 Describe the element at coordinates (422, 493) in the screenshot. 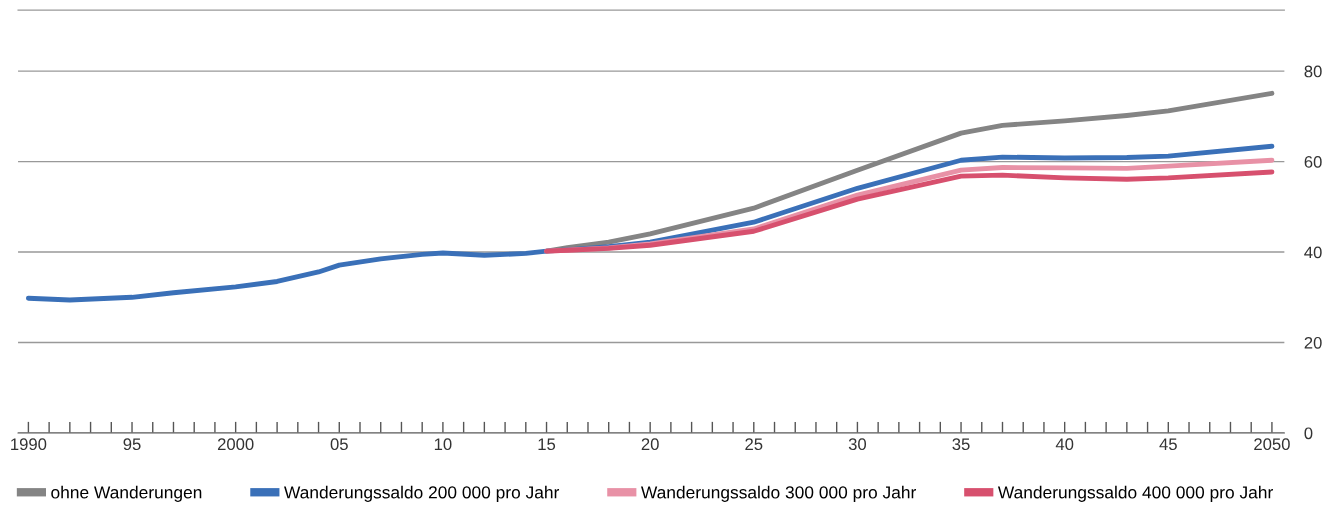

I see `legend-label: Wanderungssaldo 200 000 pro Jahr` at that location.